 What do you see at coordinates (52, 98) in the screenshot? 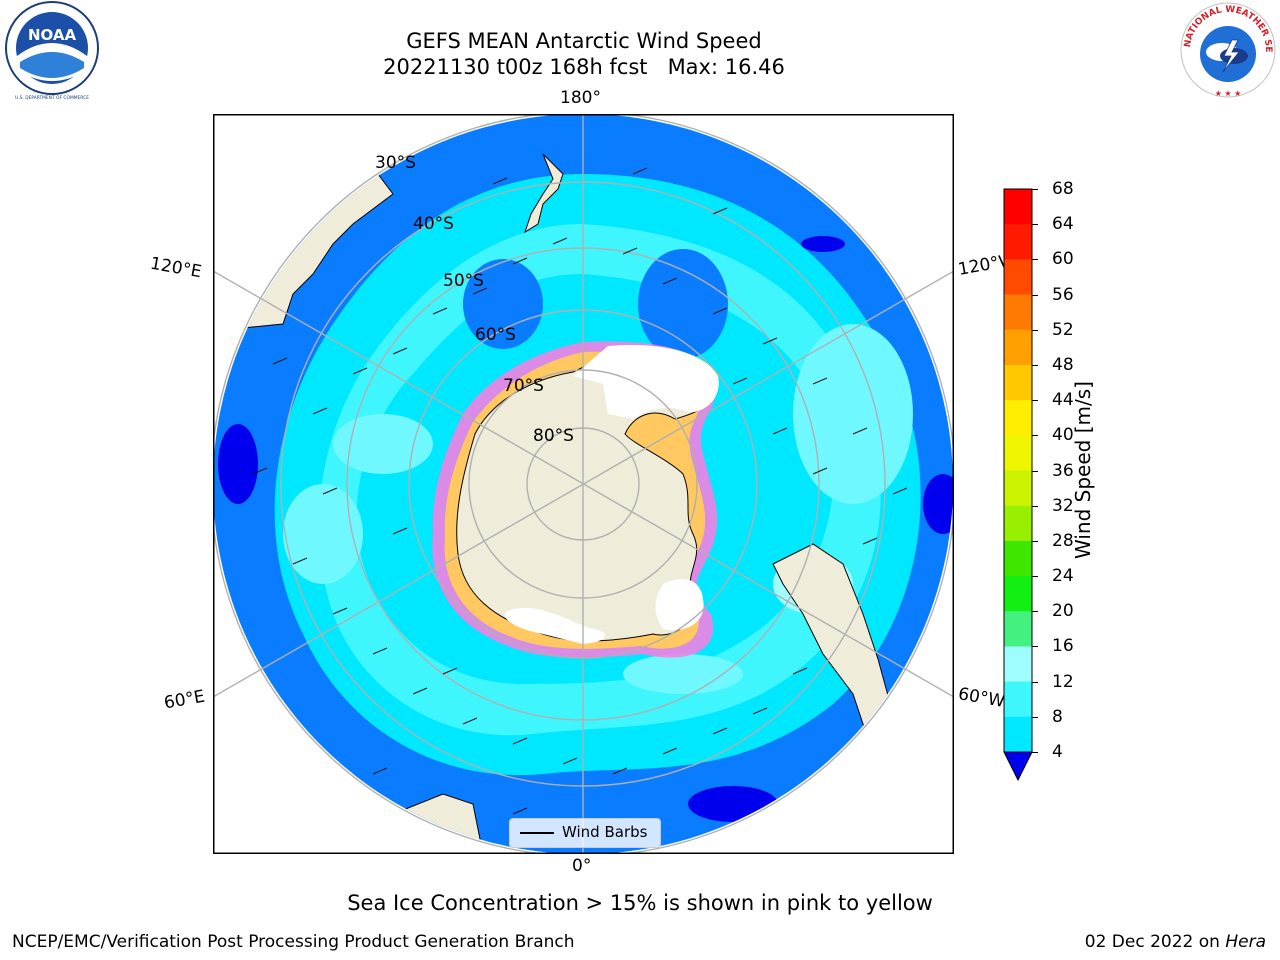
I see `svg-text: U.S. DEPARTMENT OF COMMERCE` at bounding box center [52, 98].